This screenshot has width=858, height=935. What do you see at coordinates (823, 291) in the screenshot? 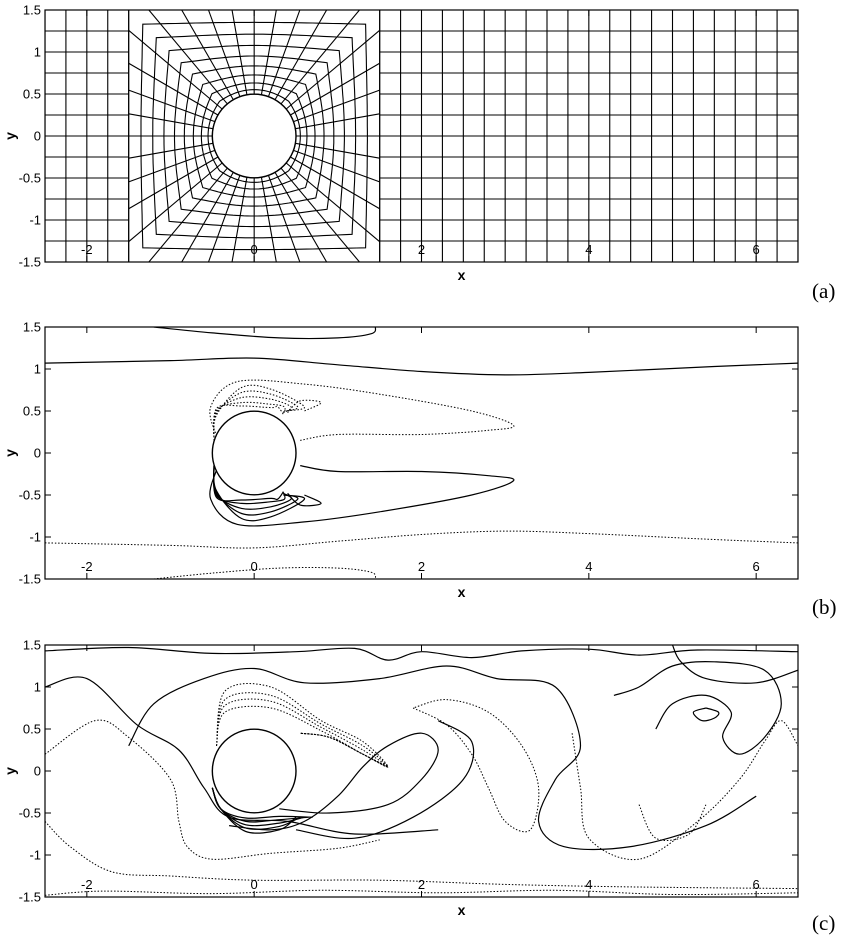
I see `panel-label: (a)` at bounding box center [823, 291].